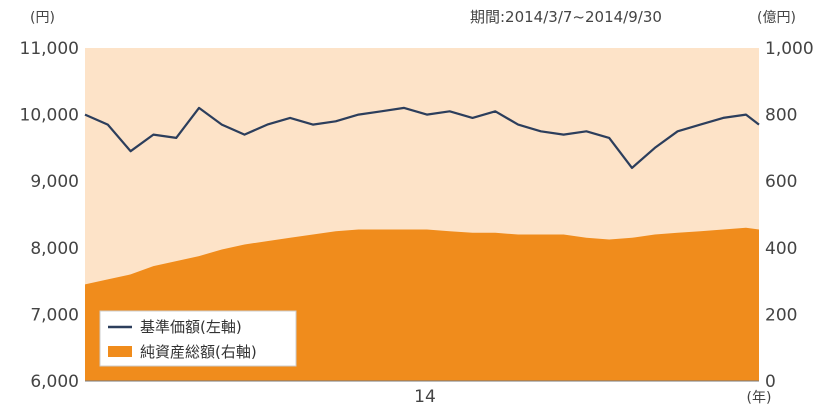  I want to click on left-tick-label: 8,000, so click(54, 249).